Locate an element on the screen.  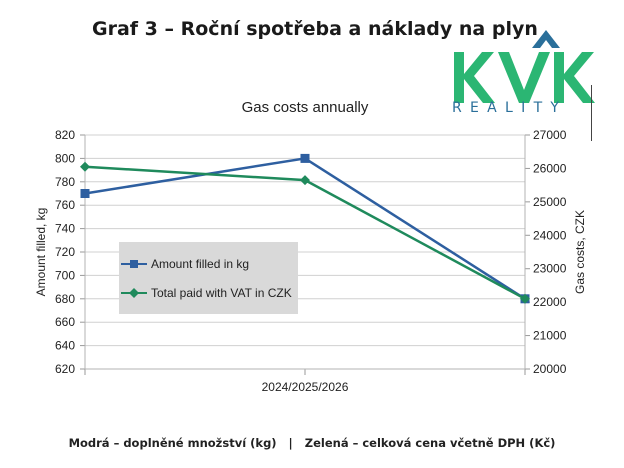
legend-box is located at coordinates (208, 278).